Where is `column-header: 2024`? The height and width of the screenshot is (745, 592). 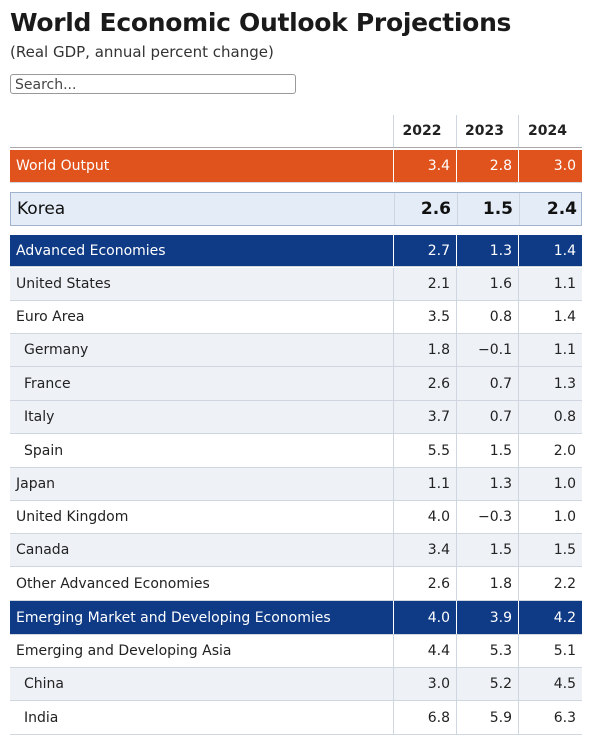
column-header: 2024 is located at coordinates (550, 131).